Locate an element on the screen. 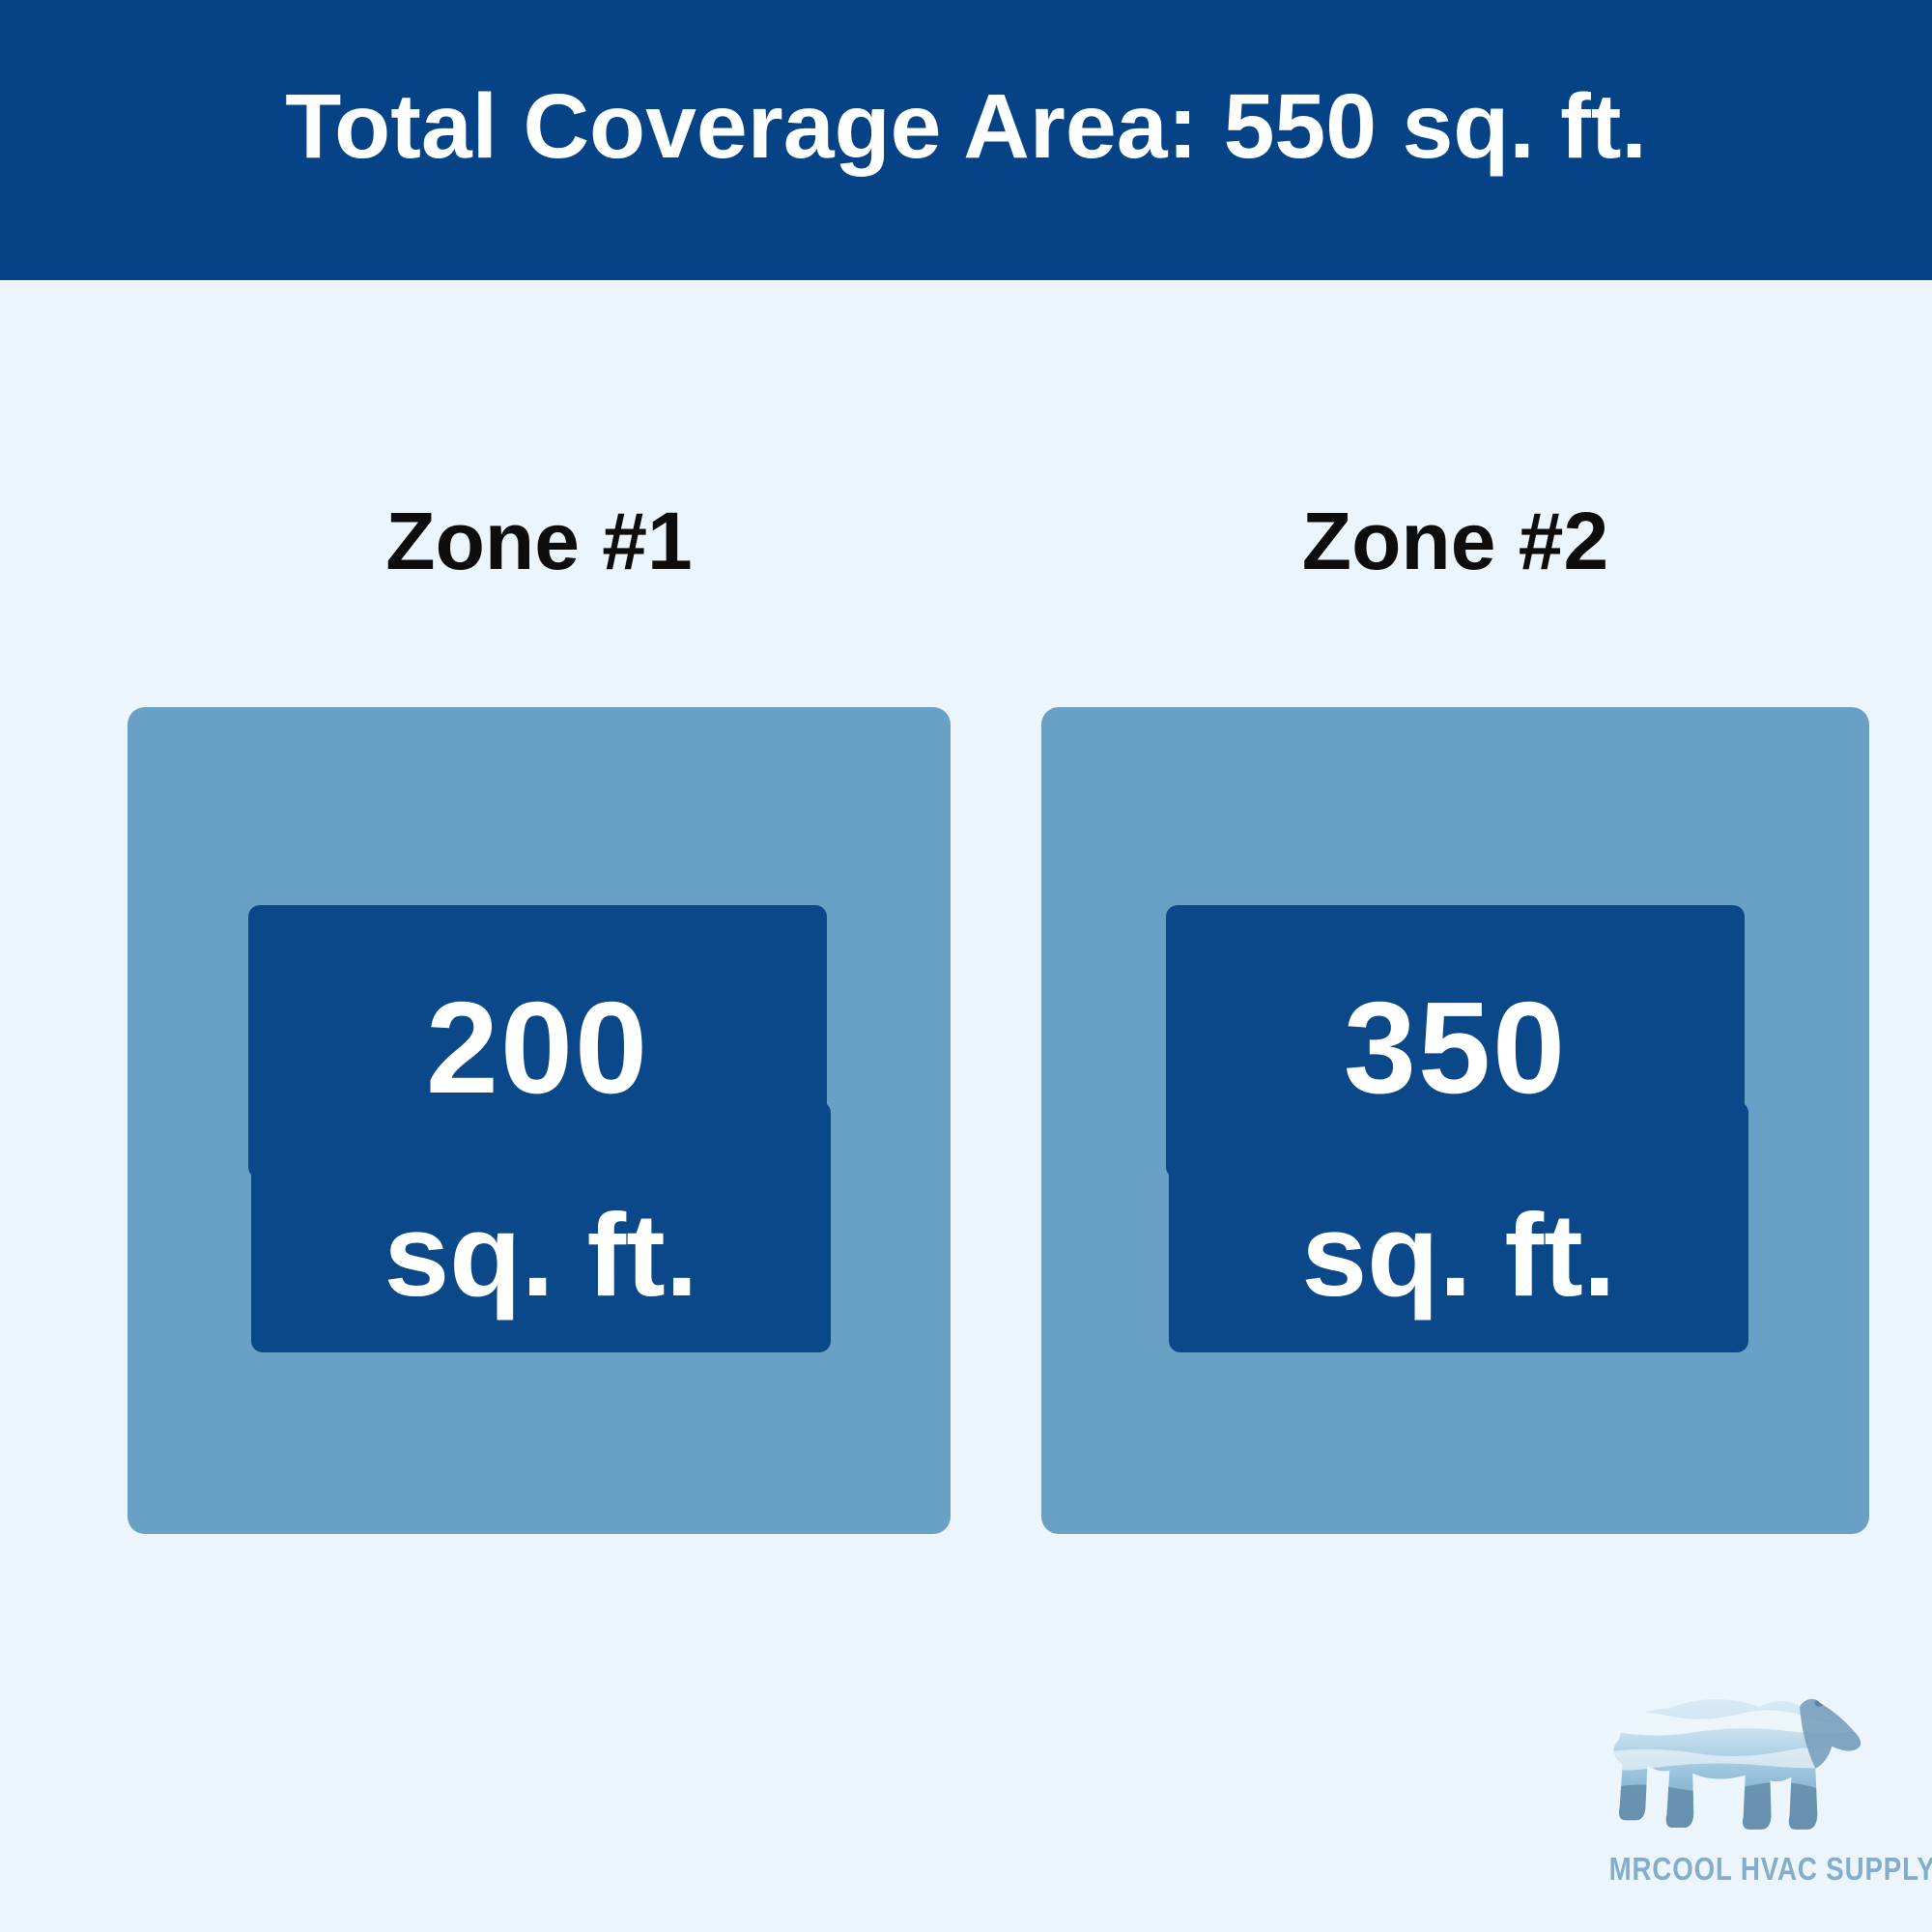  zone-2-unit-box: sq. ft. is located at coordinates (1458, 1226).